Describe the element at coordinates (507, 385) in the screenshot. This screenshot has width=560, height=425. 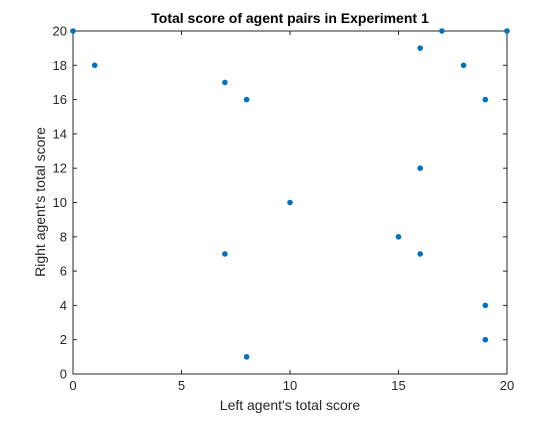
I see `x-tick-label: 20` at that location.